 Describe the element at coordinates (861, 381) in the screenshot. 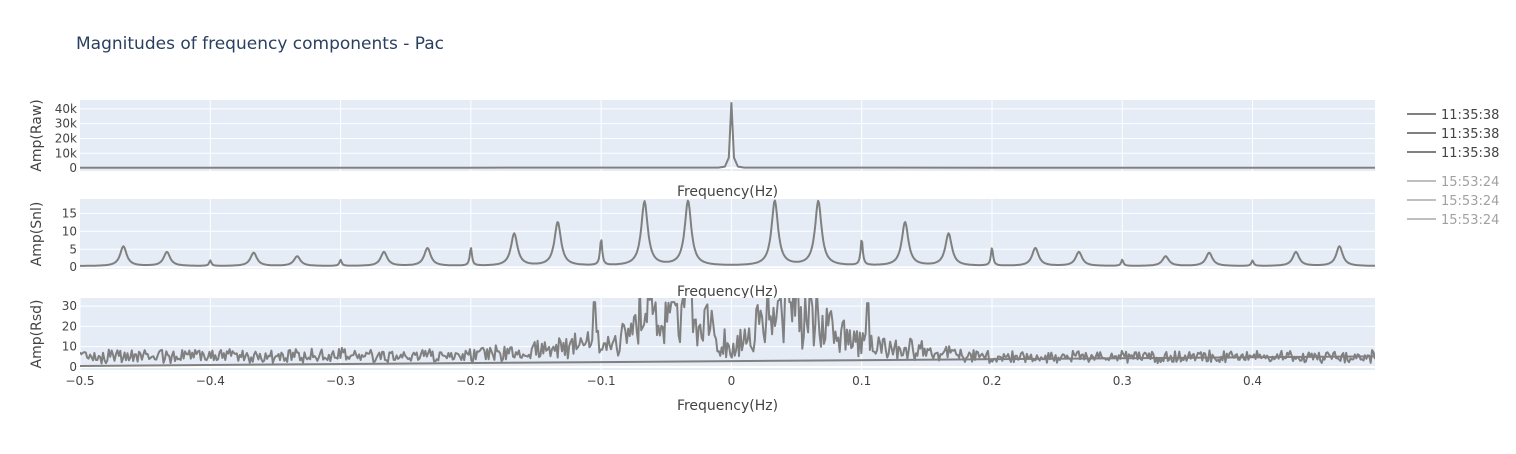

I see `x-tick-label: 0.1` at that location.